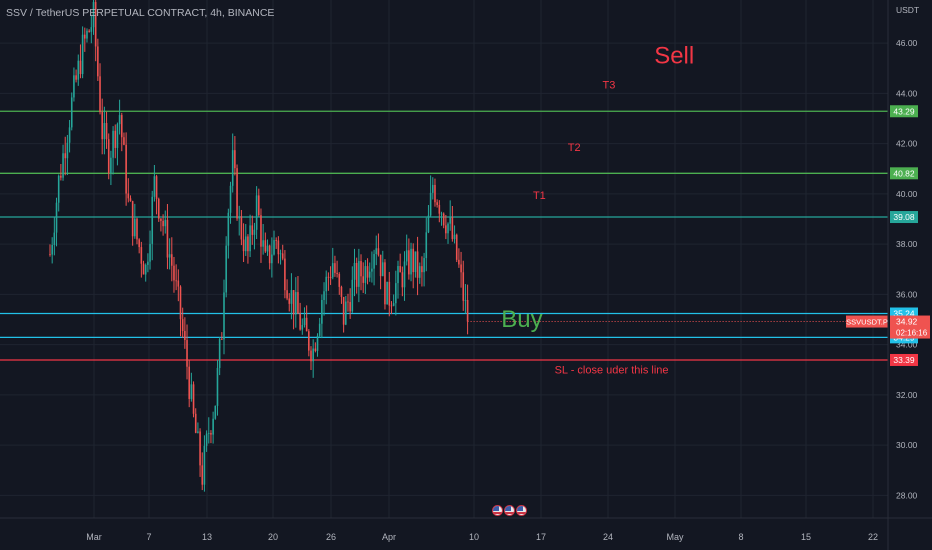  What do you see at coordinates (539, 196) in the screenshot?
I see `annotation-t1: T1` at bounding box center [539, 196].